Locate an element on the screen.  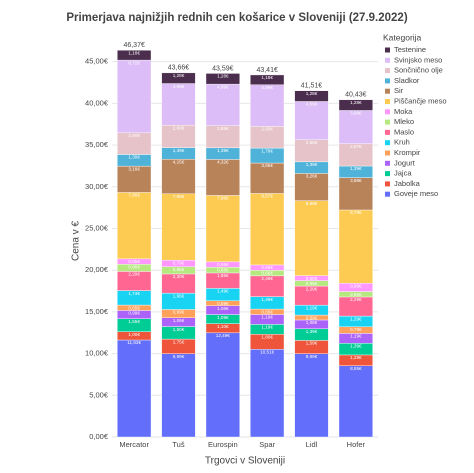
value-label: 0,99€ is located at coordinates (356, 286).